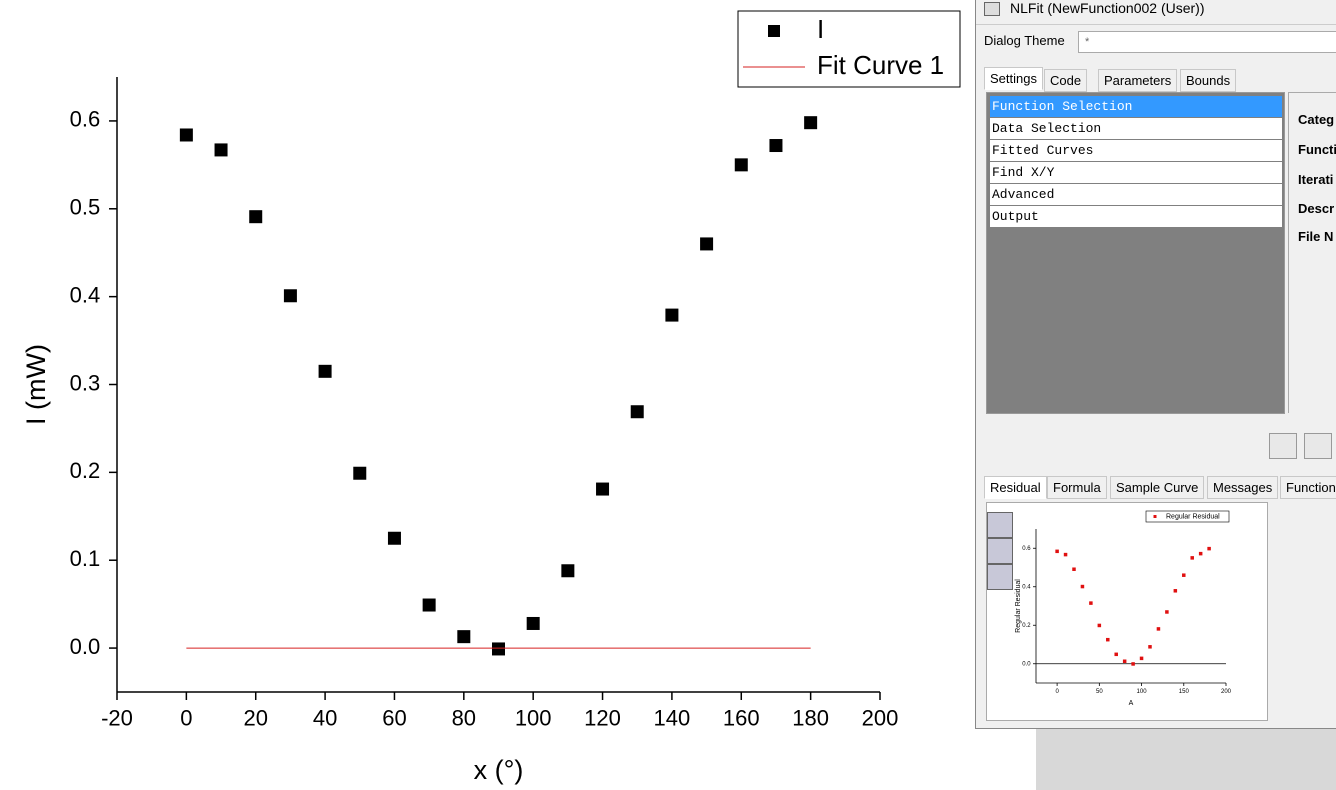 The image size is (1336, 790). I want to click on y-tick-label: 0.4, so click(85, 294).